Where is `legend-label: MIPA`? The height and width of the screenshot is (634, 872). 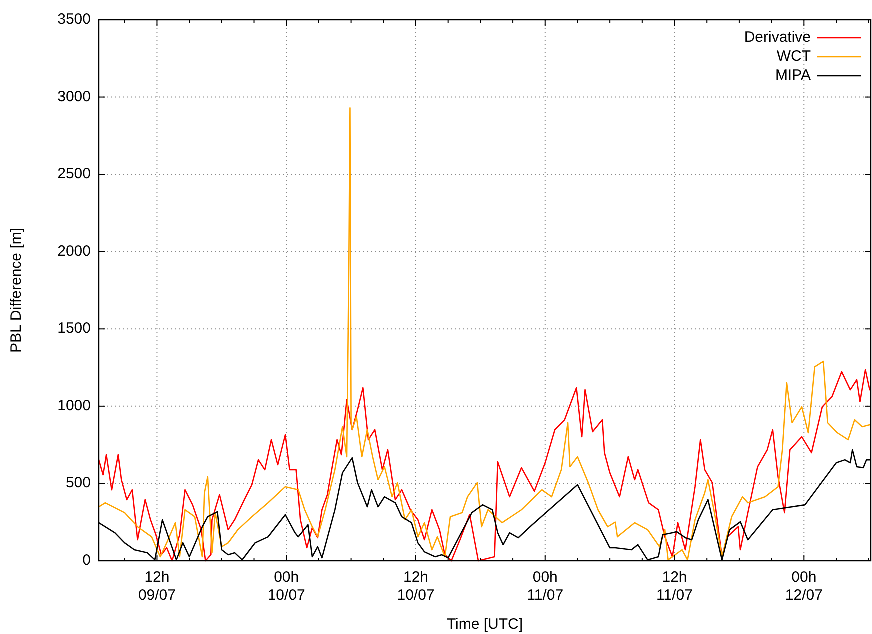
legend-label: MIPA is located at coordinates (793, 75).